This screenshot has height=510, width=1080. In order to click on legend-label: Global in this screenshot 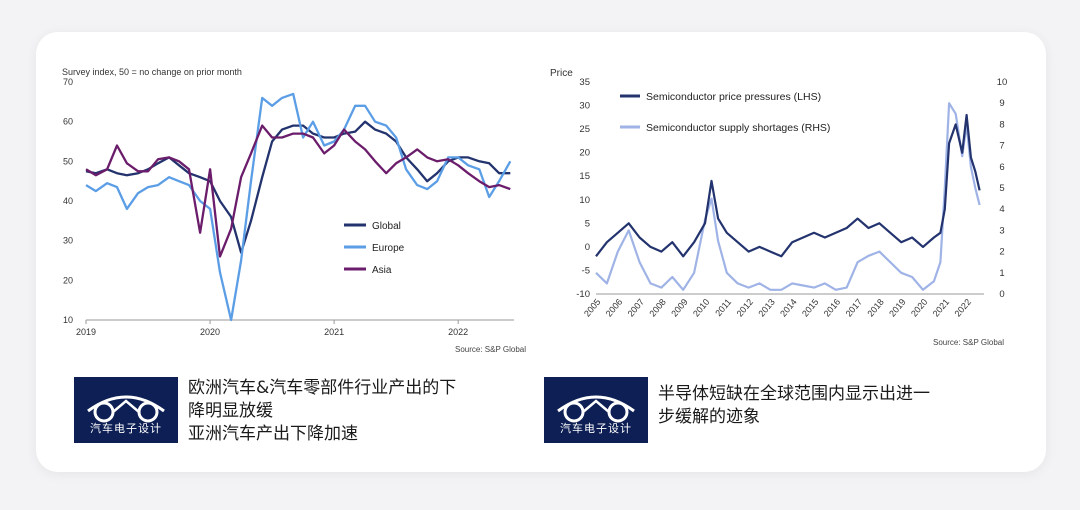, I will do `click(386, 226)`.